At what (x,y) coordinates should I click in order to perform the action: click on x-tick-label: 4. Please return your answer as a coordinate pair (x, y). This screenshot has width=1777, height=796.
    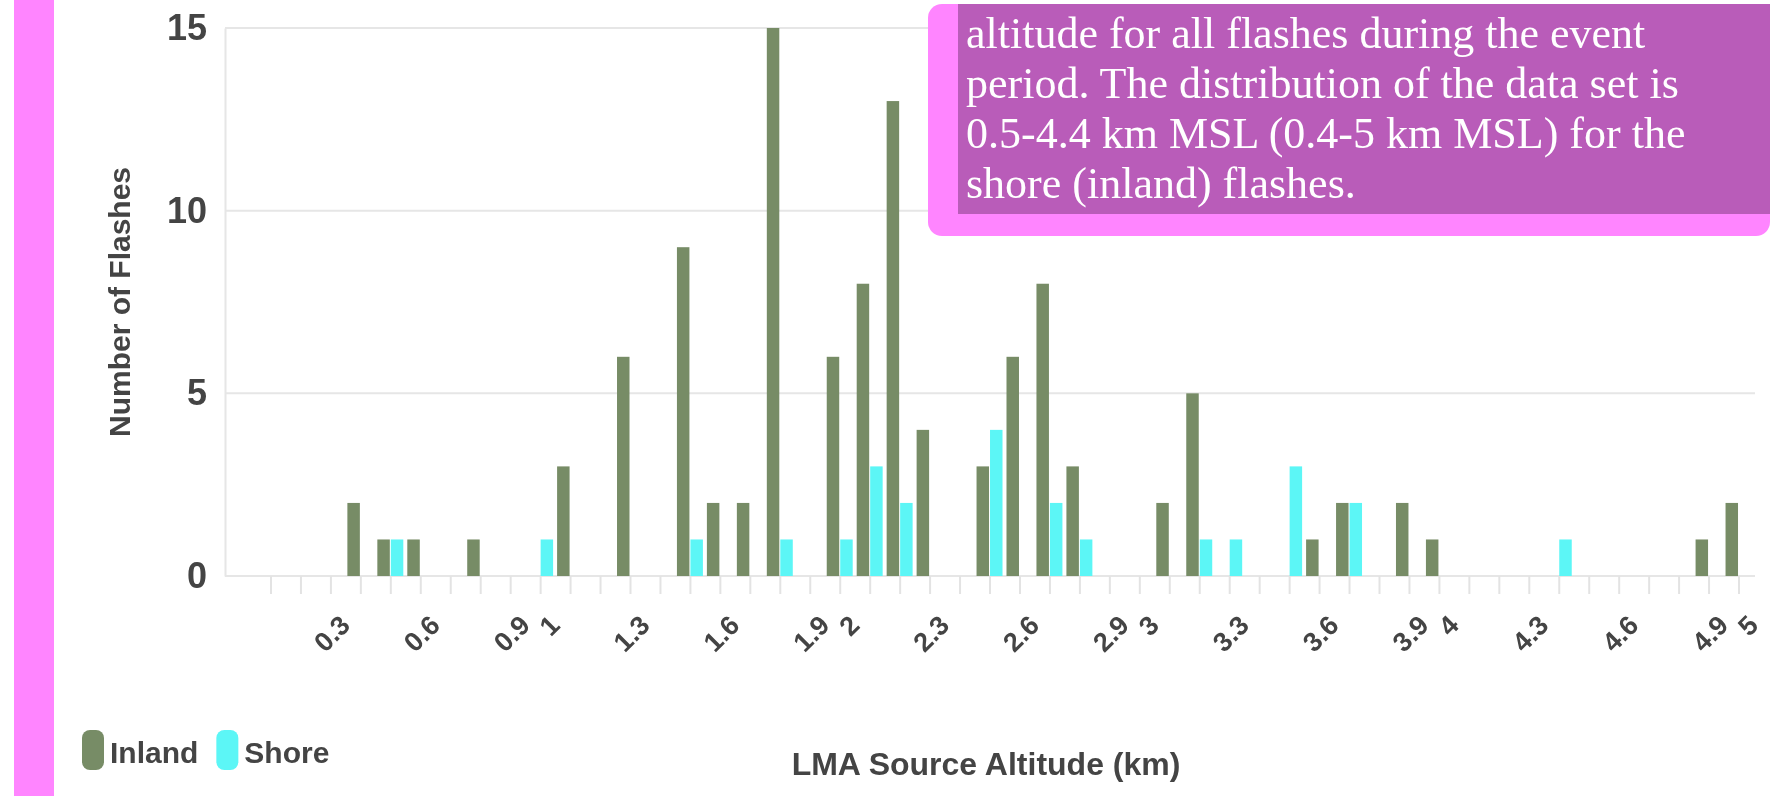
    Looking at the image, I should click on (1448, 625).